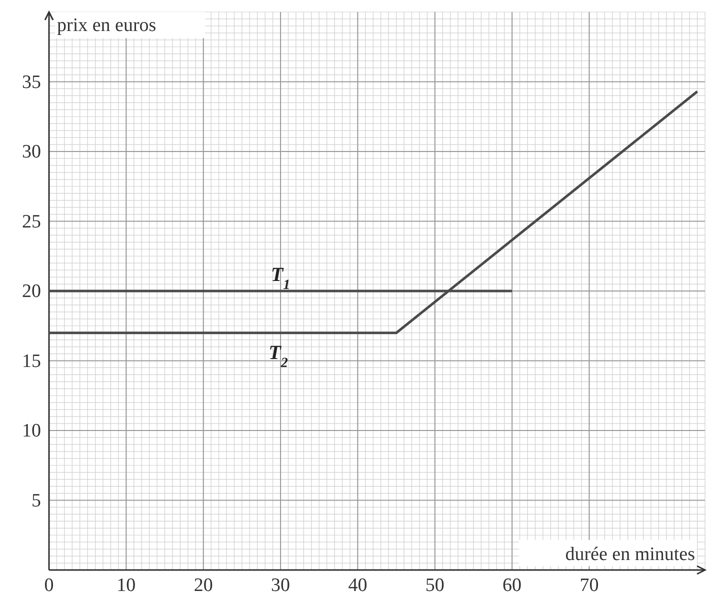 Image resolution: width=715 pixels, height=601 pixels. What do you see at coordinates (31, 152) in the screenshot?
I see `y-tick-label: 30` at bounding box center [31, 152].